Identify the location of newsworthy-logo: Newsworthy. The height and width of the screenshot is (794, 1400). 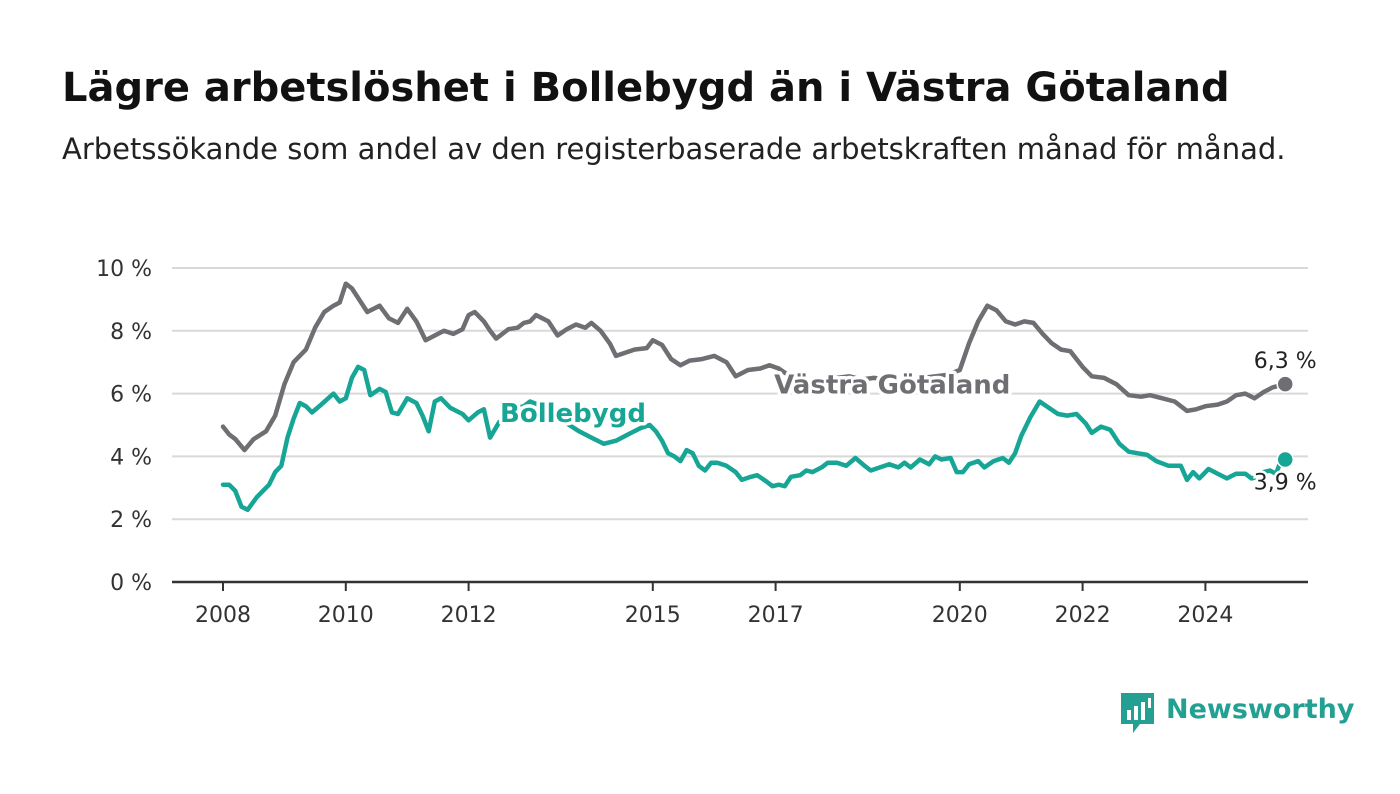
(1236, 714).